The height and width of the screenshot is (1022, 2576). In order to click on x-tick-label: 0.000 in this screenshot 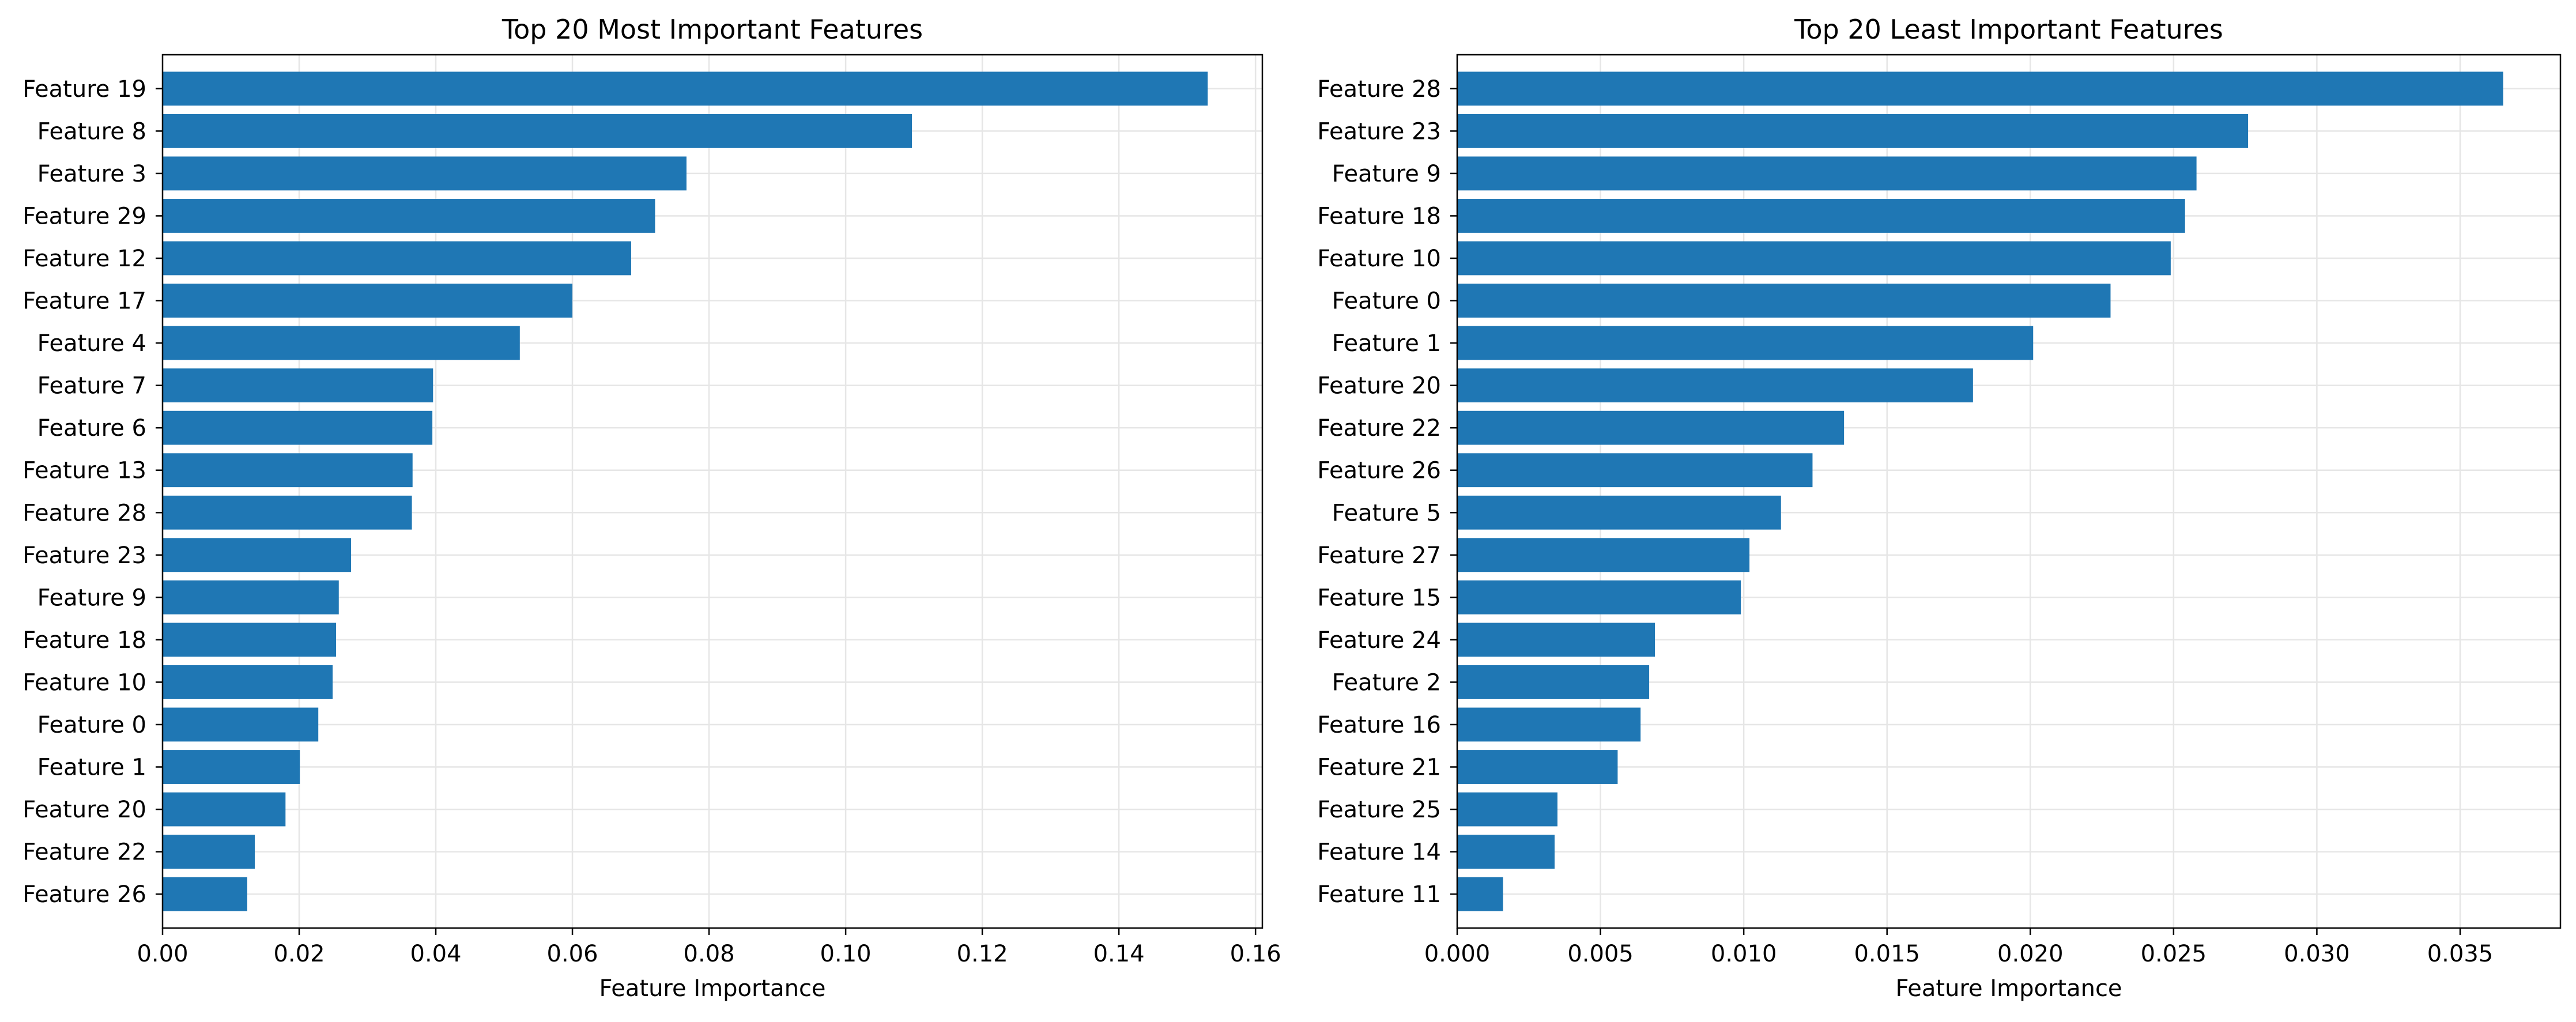, I will do `click(1457, 954)`.